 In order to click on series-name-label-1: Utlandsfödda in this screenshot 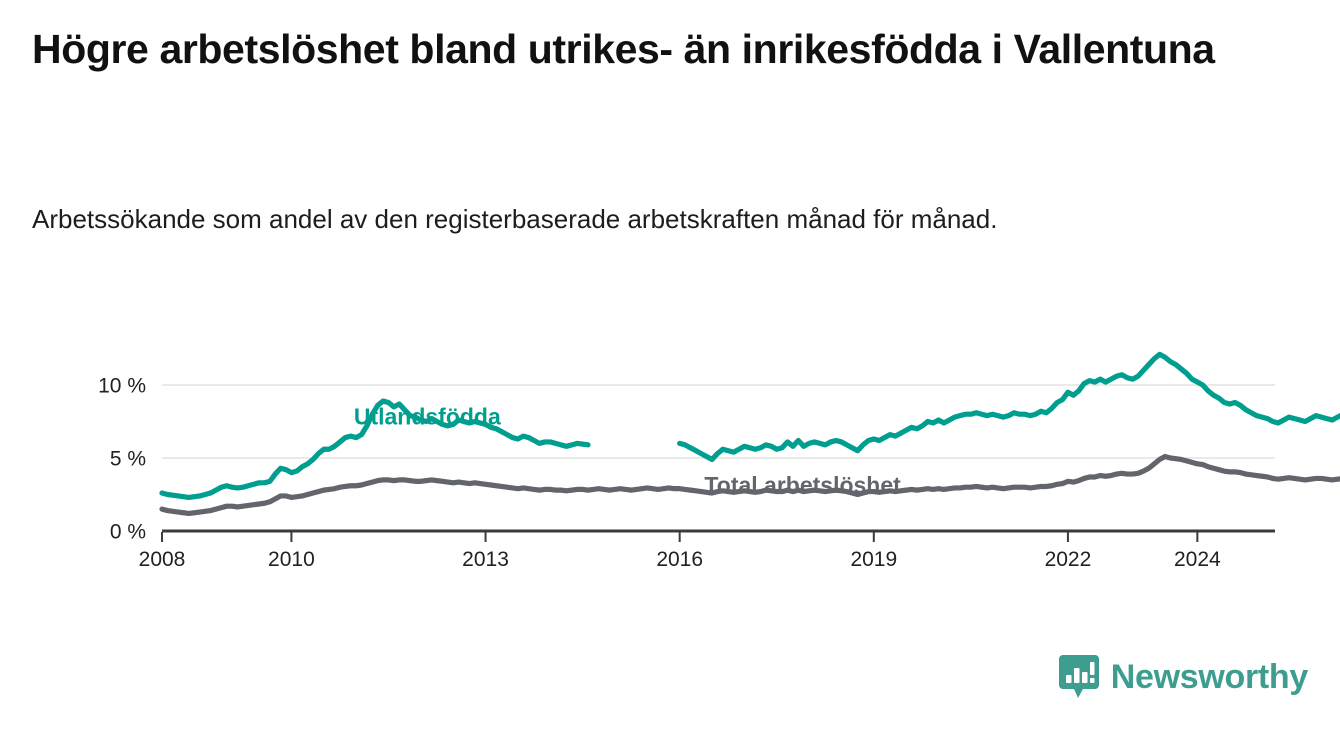, I will do `click(427, 416)`.